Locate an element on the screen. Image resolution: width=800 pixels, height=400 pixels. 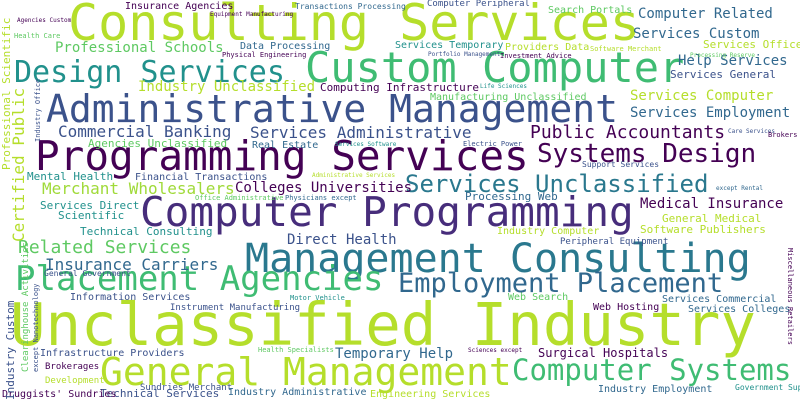
word: Health Care is located at coordinates (37, 36).